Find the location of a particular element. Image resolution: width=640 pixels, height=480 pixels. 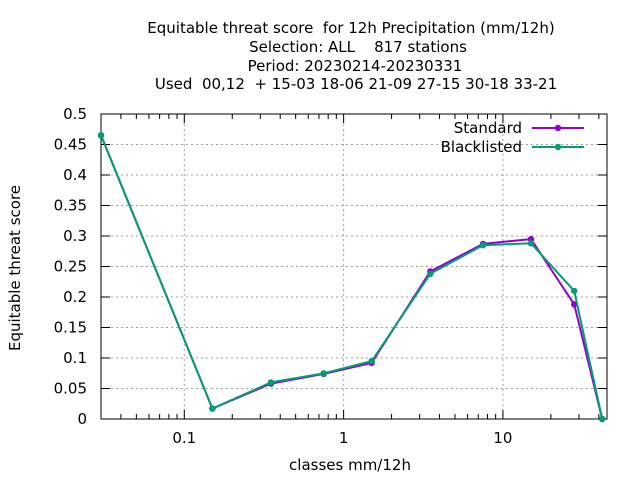

x-axis-title: classes mm/12h is located at coordinates (350, 465).